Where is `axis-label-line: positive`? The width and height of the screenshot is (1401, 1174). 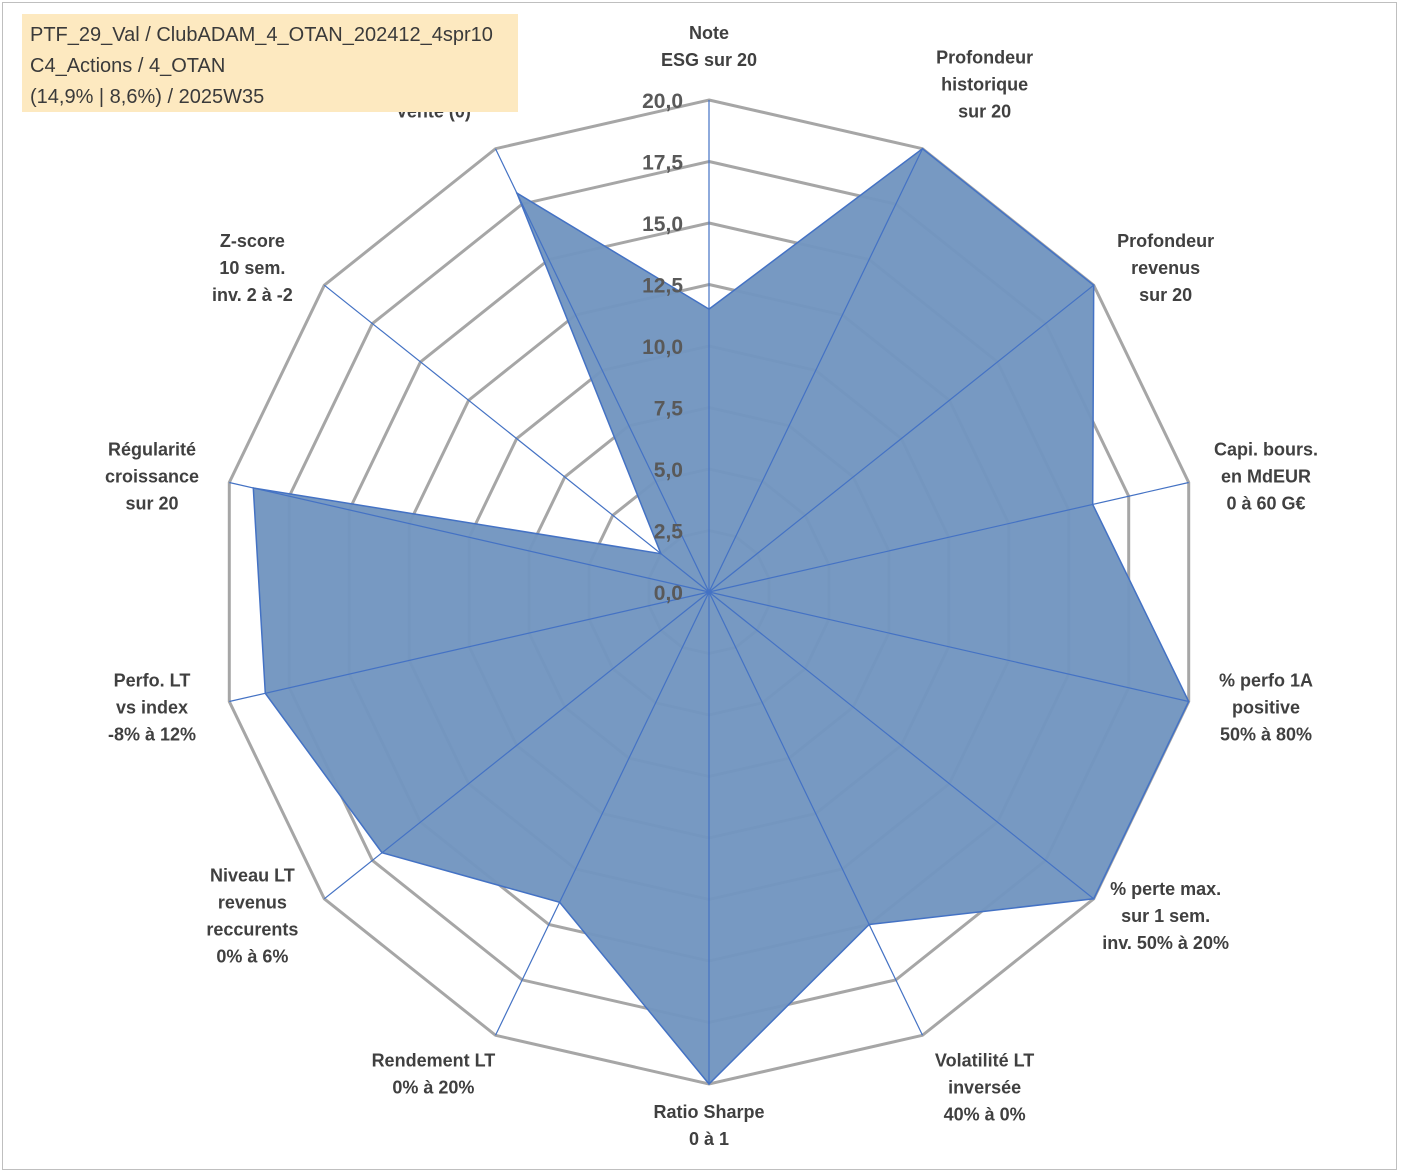
axis-label-line: positive is located at coordinates (1266, 708).